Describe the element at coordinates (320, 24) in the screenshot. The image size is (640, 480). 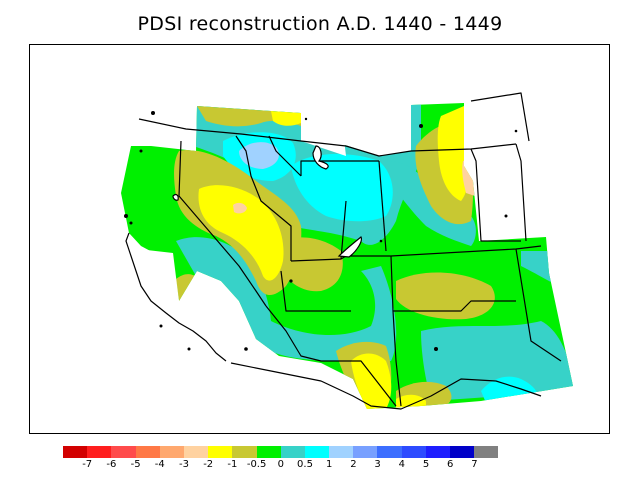
I see `map-title: PDSI reconstruction A.D. 1440 - 1449` at that location.